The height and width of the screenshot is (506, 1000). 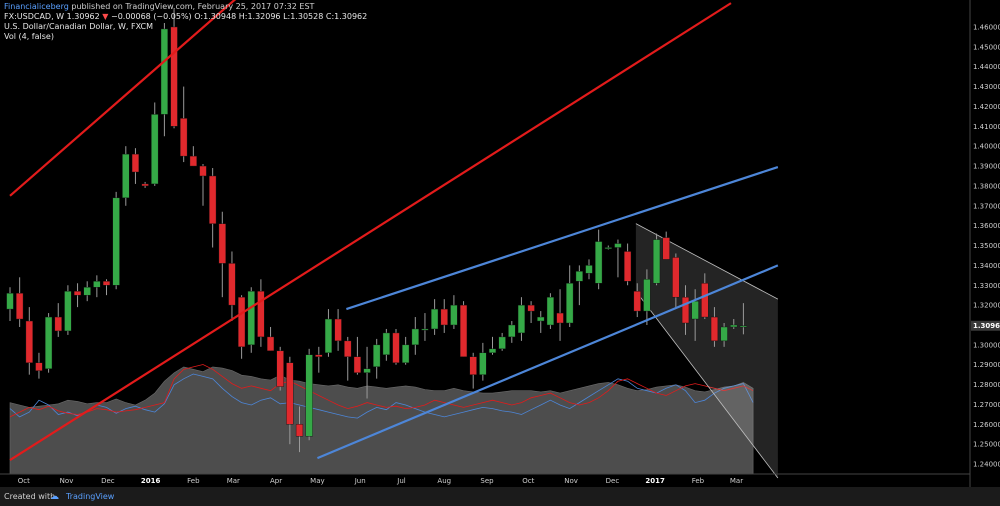 I want to click on change-arrow-icon: ▼, so click(x=105, y=16).